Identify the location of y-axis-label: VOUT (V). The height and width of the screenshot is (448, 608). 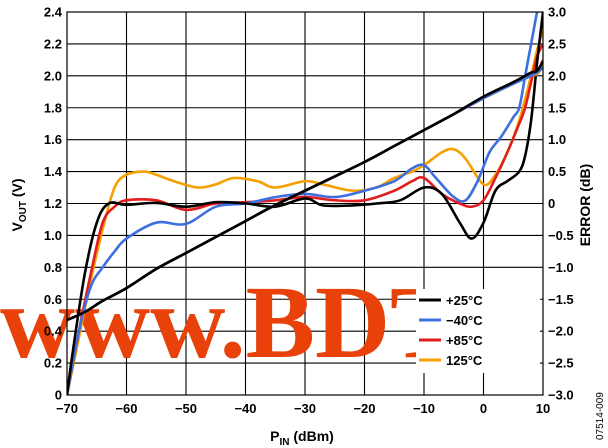
(19, 204).